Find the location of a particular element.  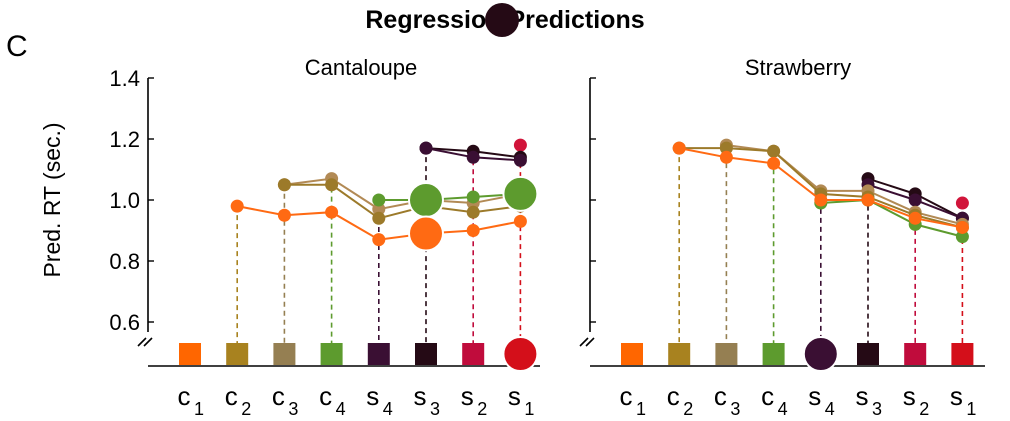

panel-letter: C is located at coordinates (17, 46).